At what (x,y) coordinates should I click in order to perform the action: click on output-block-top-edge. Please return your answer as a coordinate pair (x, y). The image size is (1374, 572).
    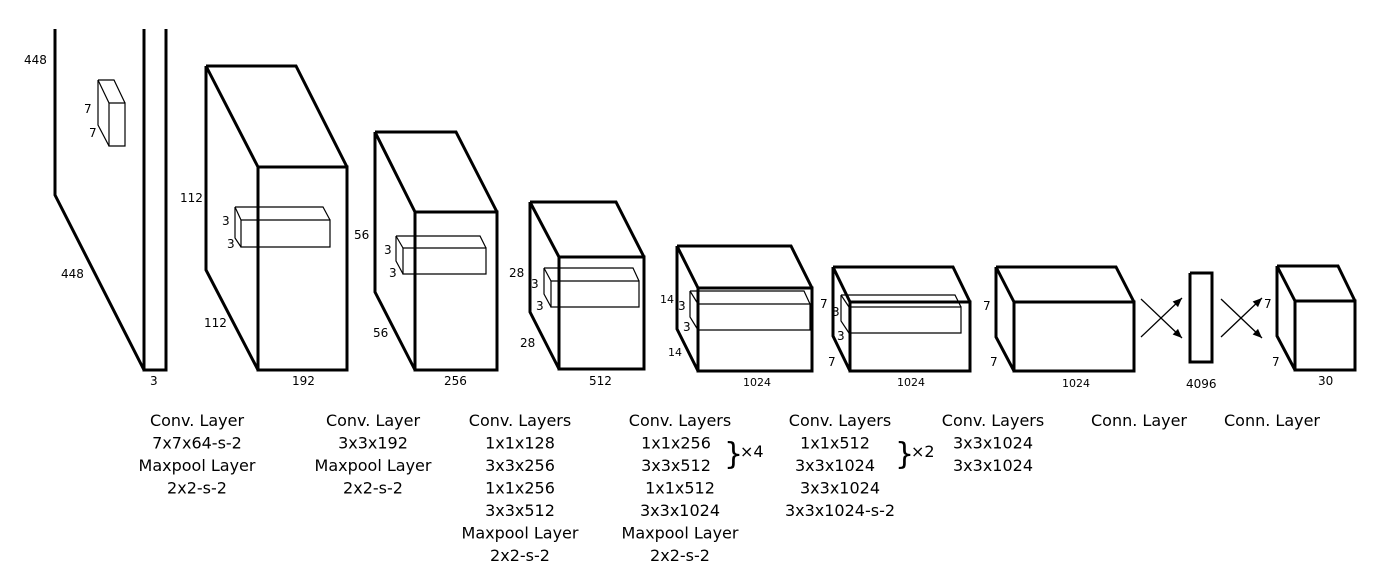
    Looking at the image, I should click on (1286, 283).